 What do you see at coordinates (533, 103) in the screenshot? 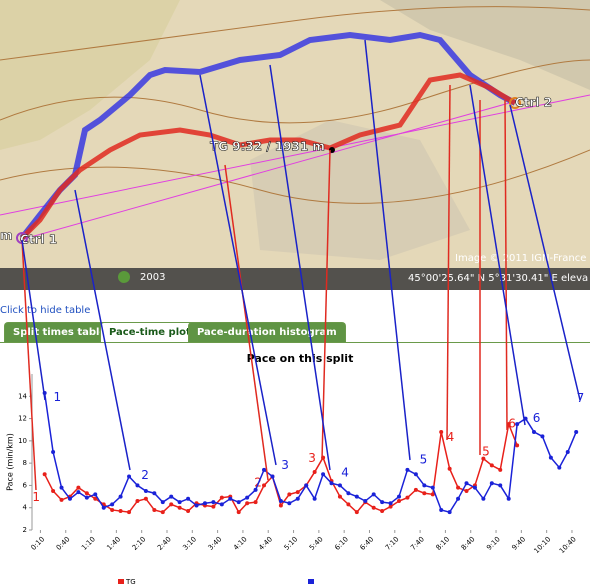
I see `map-label: Ctrl 2` at bounding box center [533, 103].